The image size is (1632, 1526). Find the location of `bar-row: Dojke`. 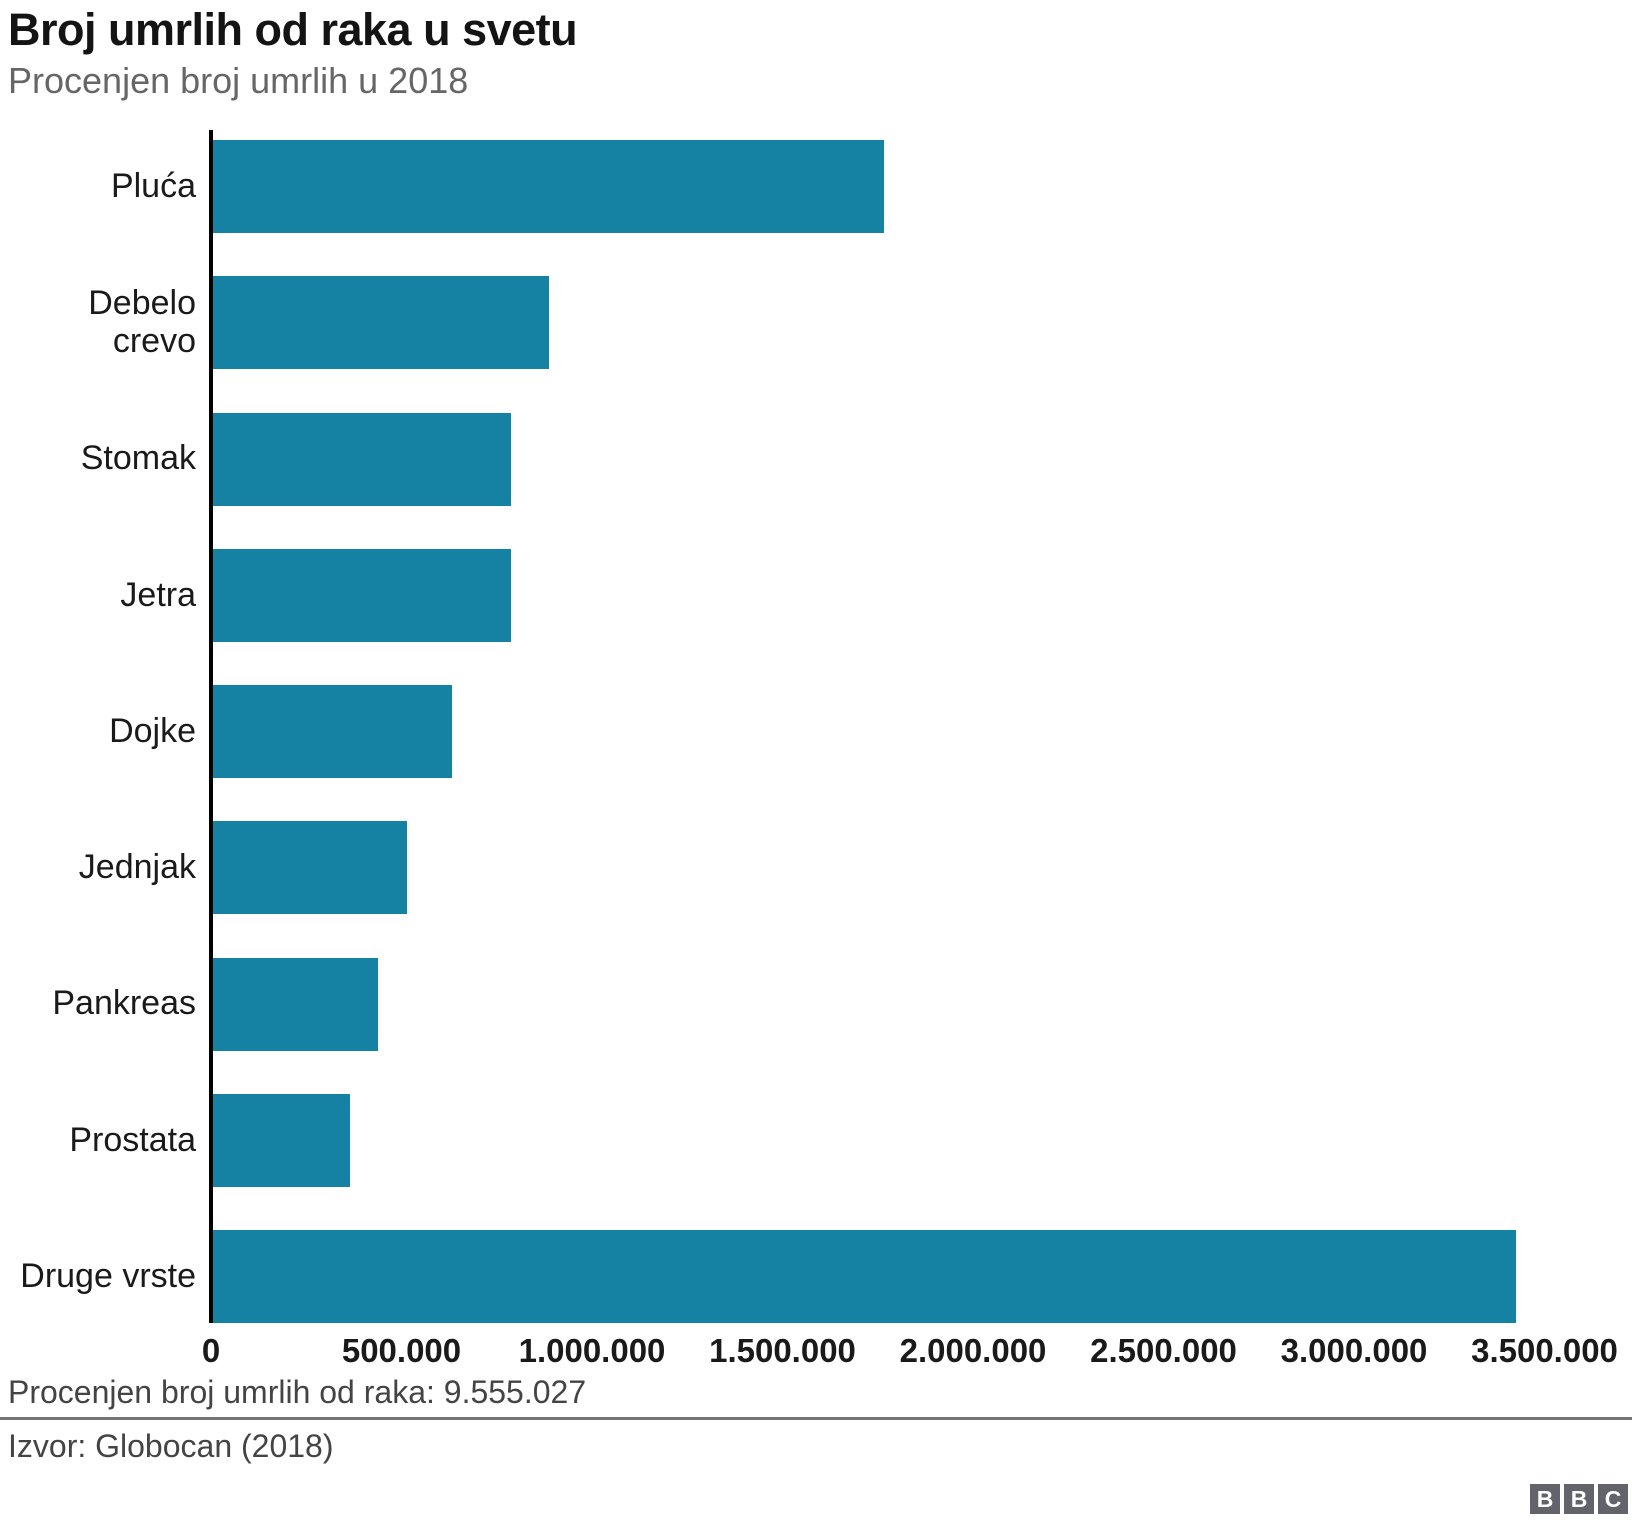

bar-row: Dojke is located at coordinates (816, 731).